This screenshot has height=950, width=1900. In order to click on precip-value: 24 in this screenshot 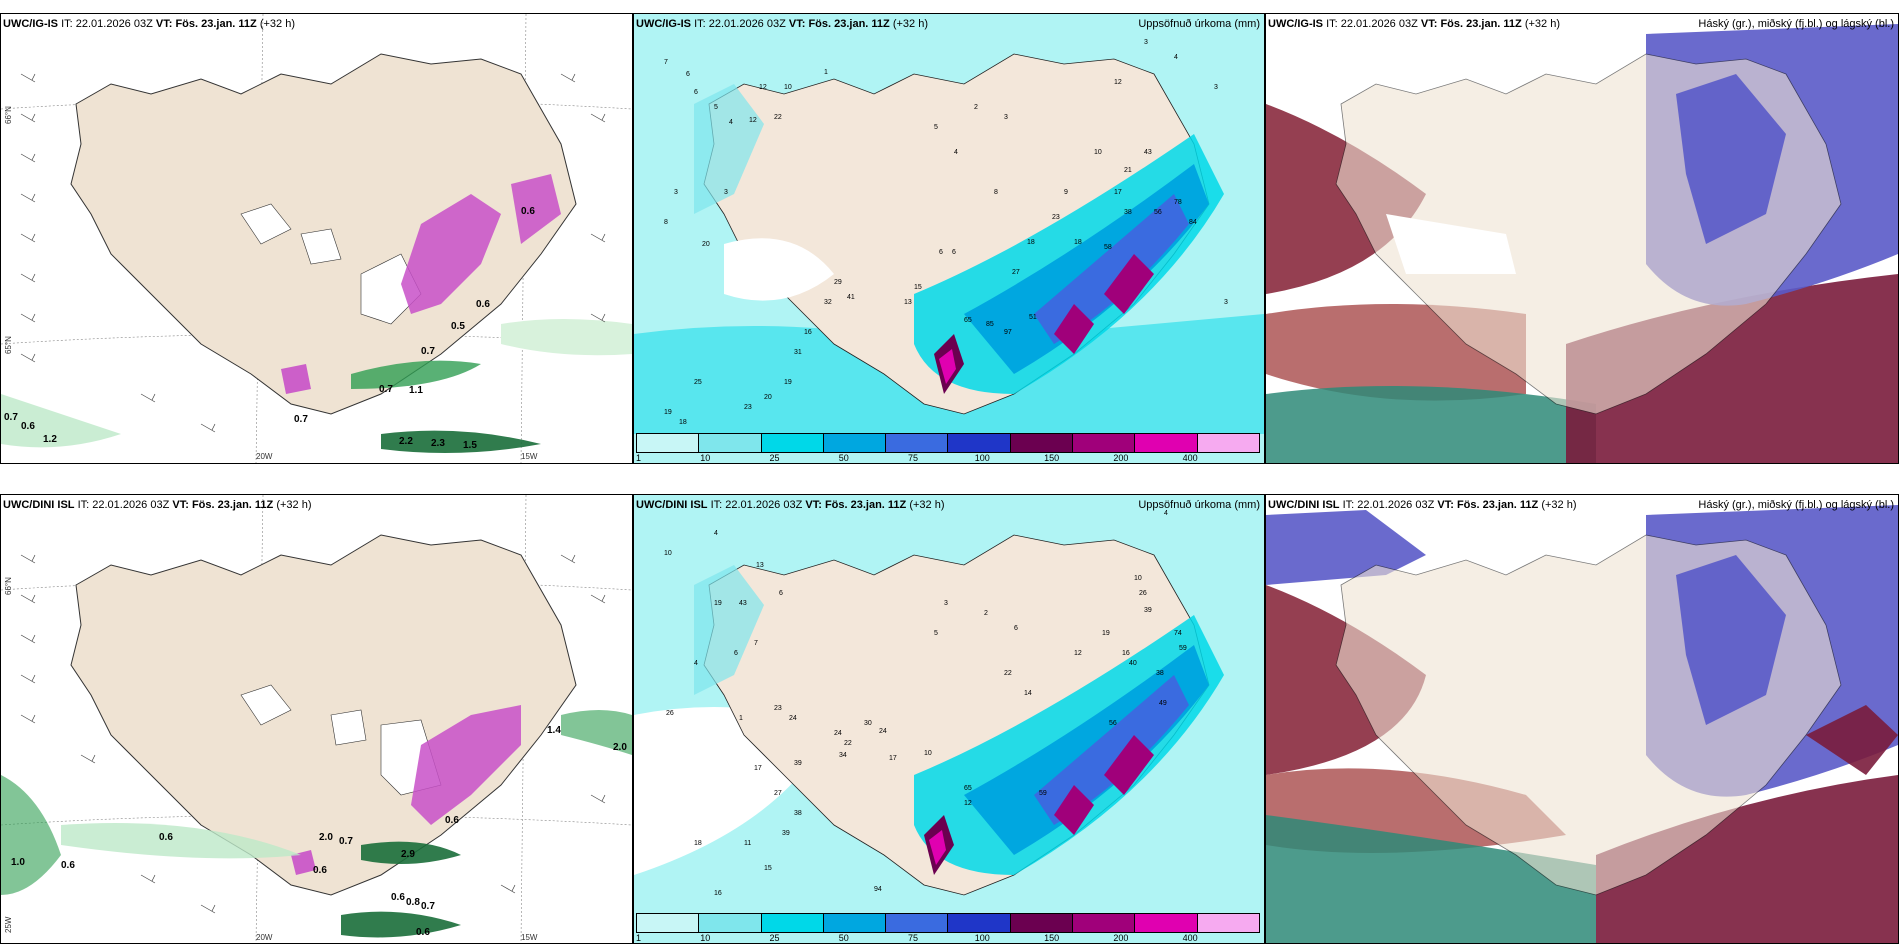, I will do `click(838, 733)`.